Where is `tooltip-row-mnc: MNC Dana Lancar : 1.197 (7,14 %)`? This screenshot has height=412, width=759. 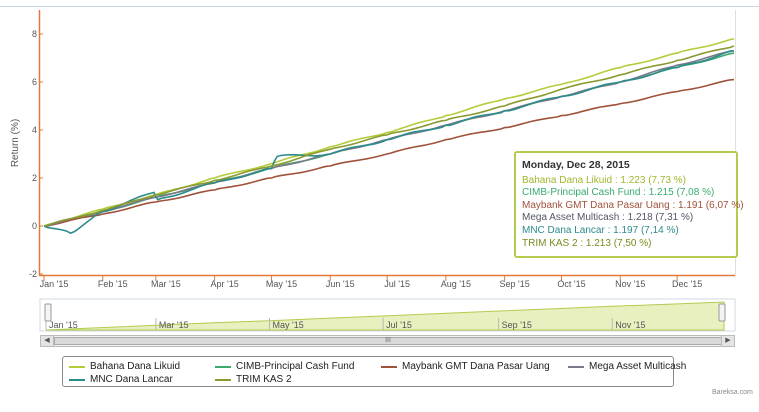
tooltip-row-mnc: MNC Dana Lancar : 1.197 (7,14 %) is located at coordinates (600, 230).